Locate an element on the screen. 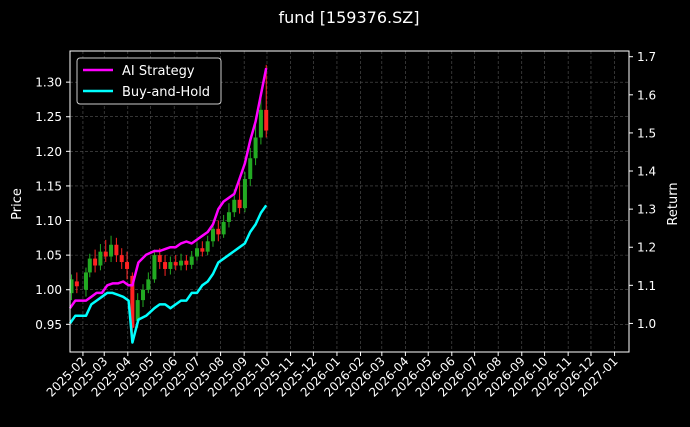 The height and width of the screenshot is (427, 690). y-tick-label: 1.10 is located at coordinates (48, 221).